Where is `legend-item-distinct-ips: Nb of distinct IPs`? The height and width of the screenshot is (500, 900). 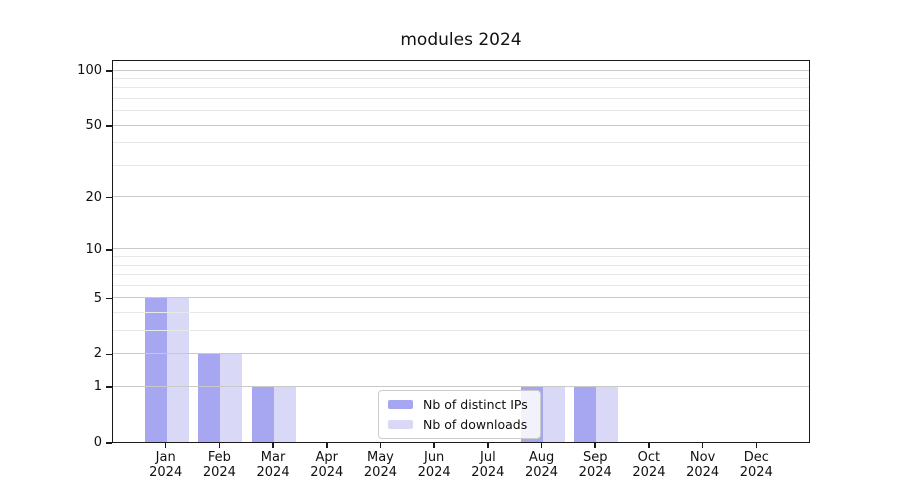 legend-item-distinct-ips: Nb of distinct IPs is located at coordinates (458, 404).